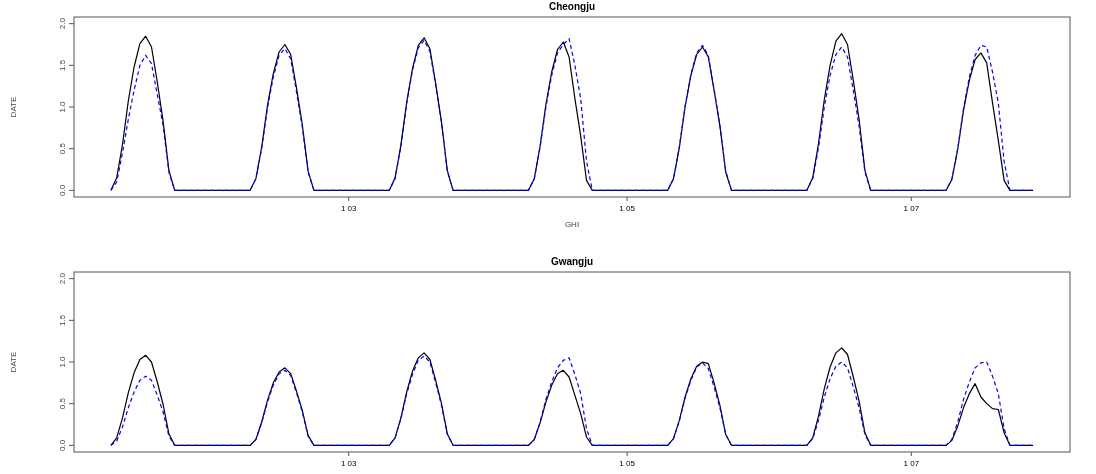  Describe the element at coordinates (572, 224) in the screenshot. I see `x-axis-title: GHI` at that location.